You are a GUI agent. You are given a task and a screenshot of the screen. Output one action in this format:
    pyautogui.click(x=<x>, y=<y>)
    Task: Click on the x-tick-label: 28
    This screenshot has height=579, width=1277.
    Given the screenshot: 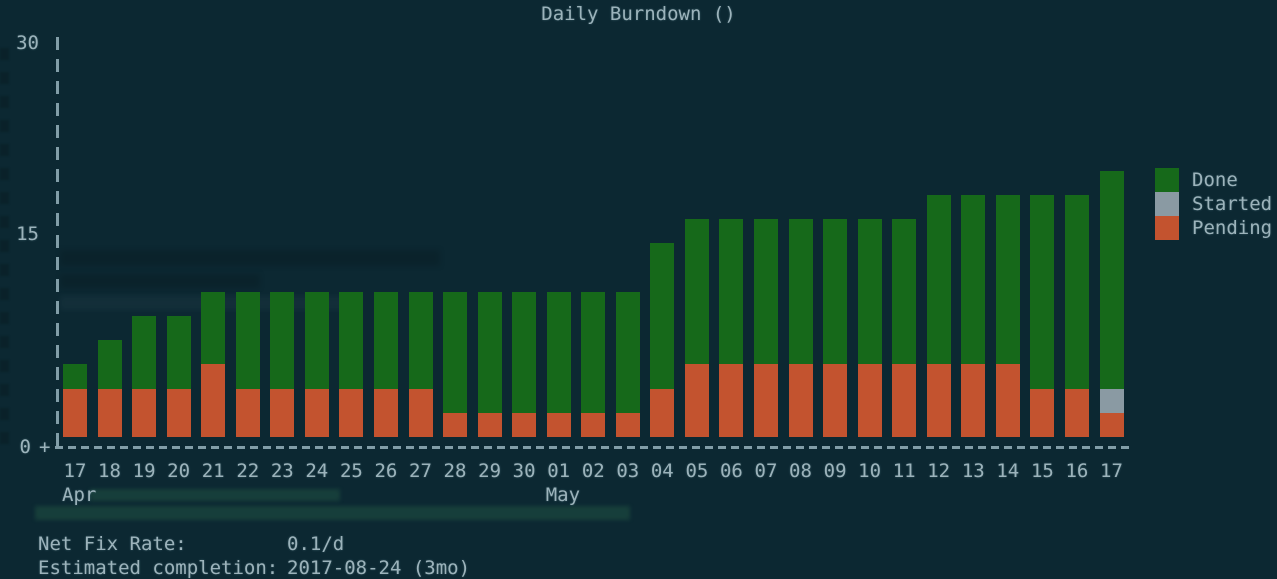 What is the action you would take?
    pyautogui.click(x=455, y=471)
    